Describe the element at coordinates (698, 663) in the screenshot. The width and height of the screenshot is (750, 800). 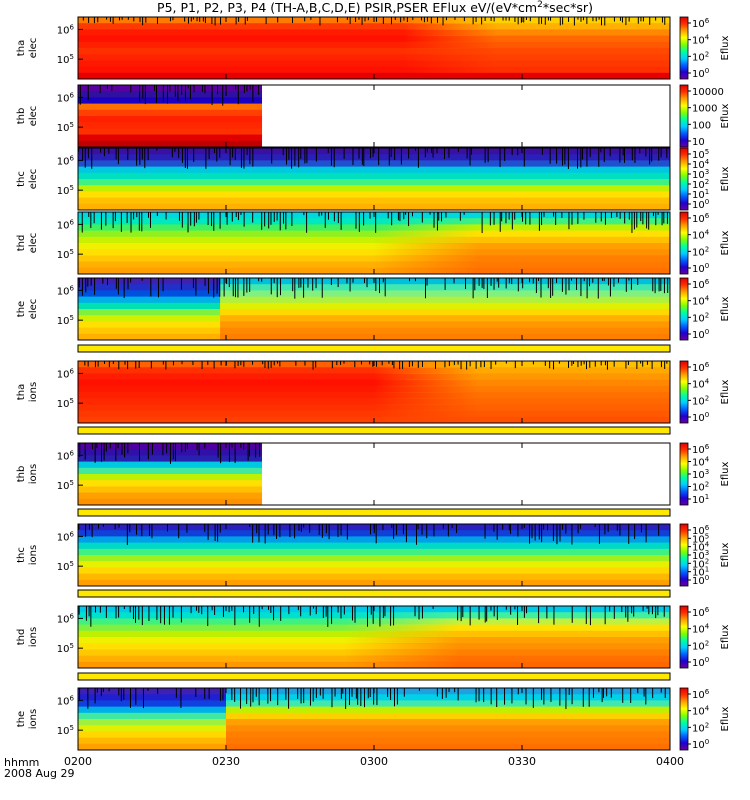
I see `cb-tick-base: 10` at that location.